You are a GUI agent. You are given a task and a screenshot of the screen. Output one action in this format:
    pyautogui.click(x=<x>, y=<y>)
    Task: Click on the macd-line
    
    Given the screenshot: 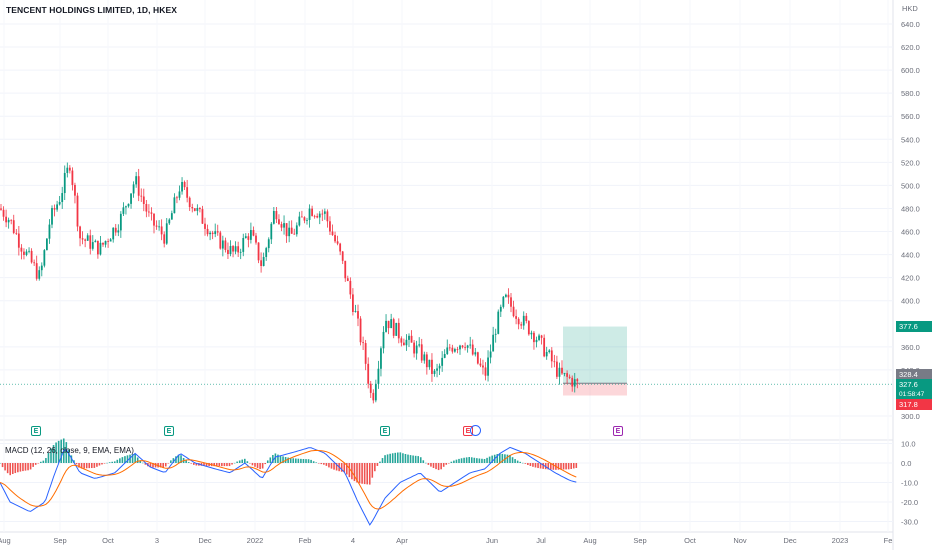 What is the action you would take?
    pyautogui.click(x=288, y=486)
    